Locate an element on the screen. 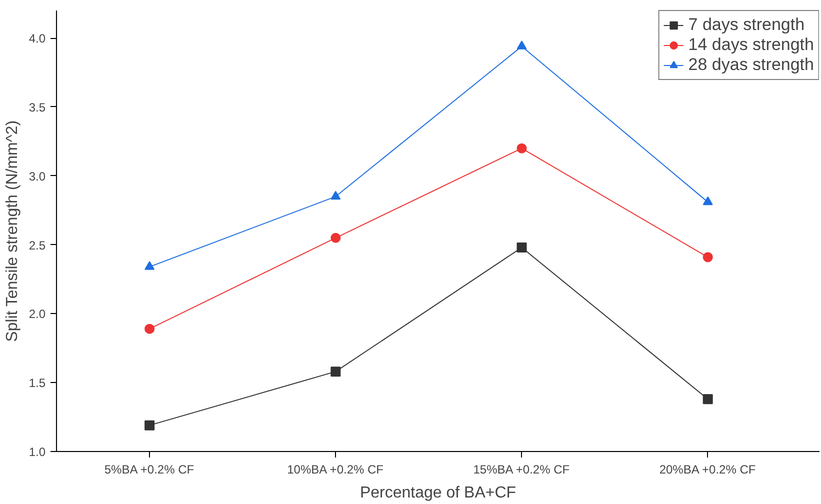 Image resolution: width=821 pixels, height=504 pixels. x-tick-label: 10%BA +0.2% CF is located at coordinates (335, 469).